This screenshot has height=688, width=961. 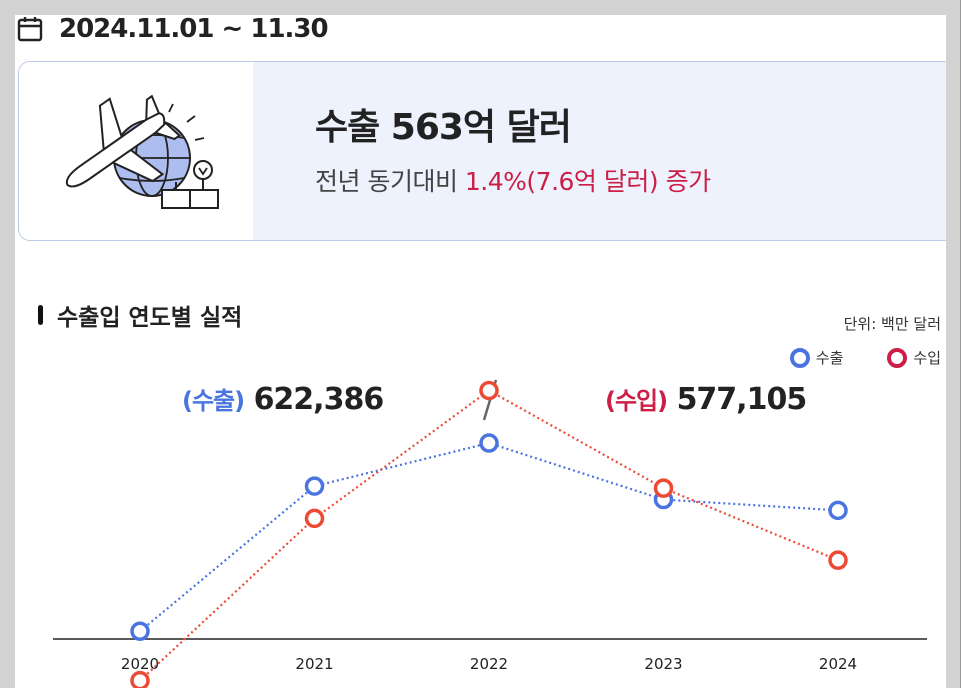 What do you see at coordinates (386, 181) in the screenshot?
I see `yoy-prefix: 전년 동기대비` at bounding box center [386, 181].